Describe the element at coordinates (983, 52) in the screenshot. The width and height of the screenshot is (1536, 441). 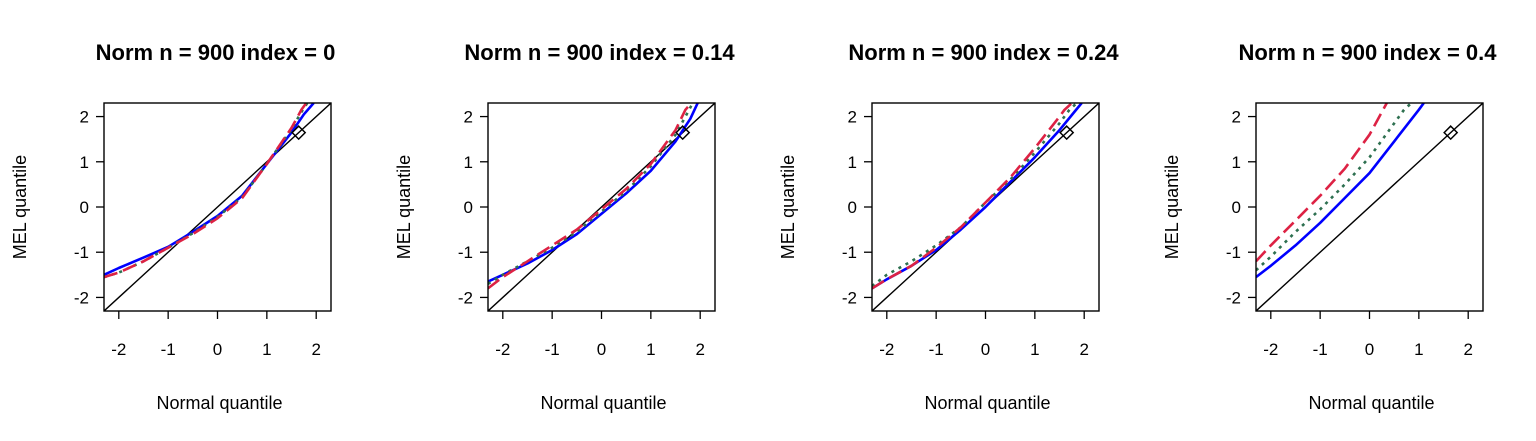
I see `panel-title: Norm n = 900 index = 0.24` at that location.